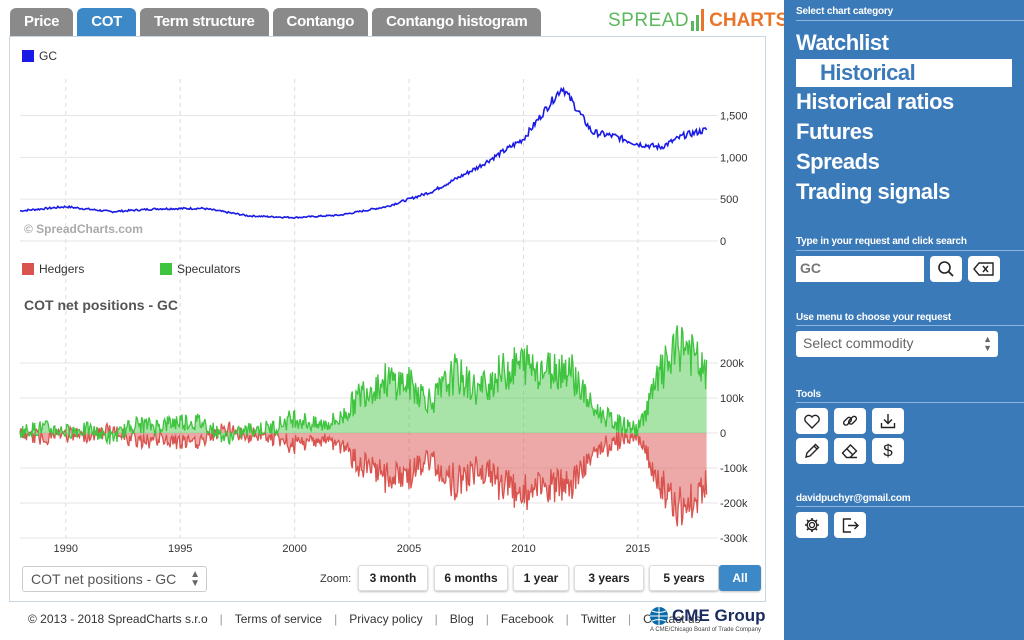 The width and height of the screenshot is (1024, 640). Describe the element at coordinates (888, 421) in the screenshot. I see `download-button` at that location.